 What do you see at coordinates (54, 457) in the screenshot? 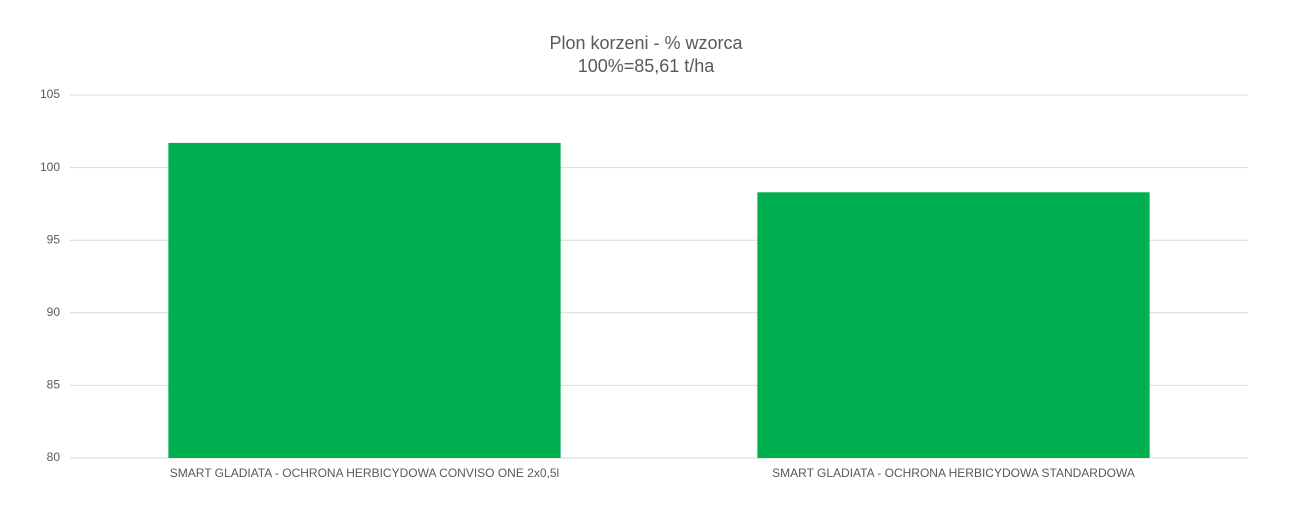
I see `y-tick-label: 80` at bounding box center [54, 457].